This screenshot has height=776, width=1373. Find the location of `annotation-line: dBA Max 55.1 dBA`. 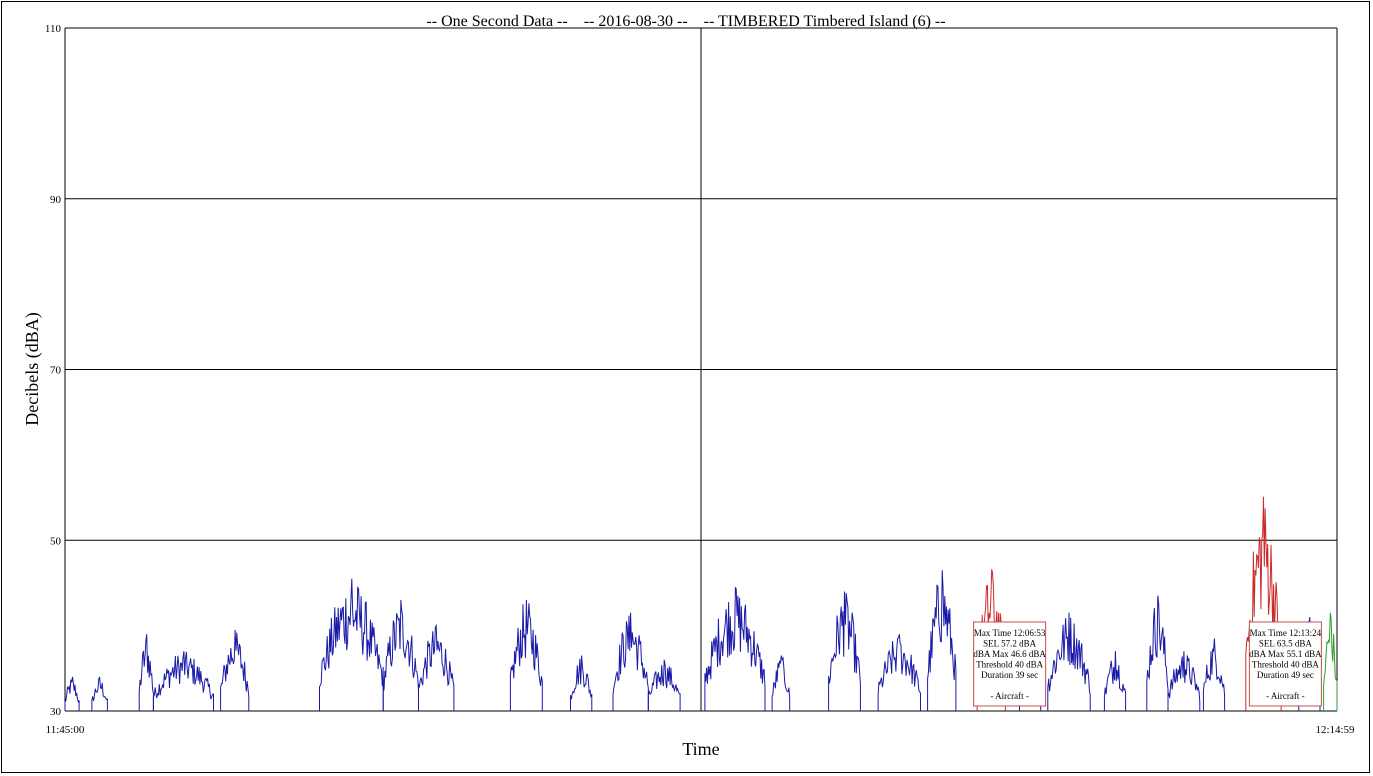

annotation-line: dBA Max 55.1 dBA is located at coordinates (1285, 654).